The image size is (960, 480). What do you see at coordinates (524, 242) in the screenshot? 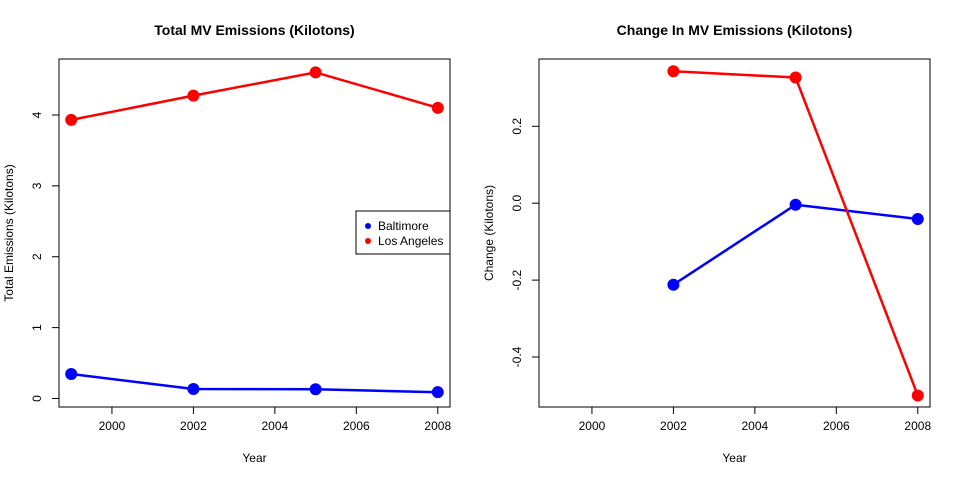
I see `y-ticks-change: -0.4 -0.2 0.0 0.2` at bounding box center [524, 242].